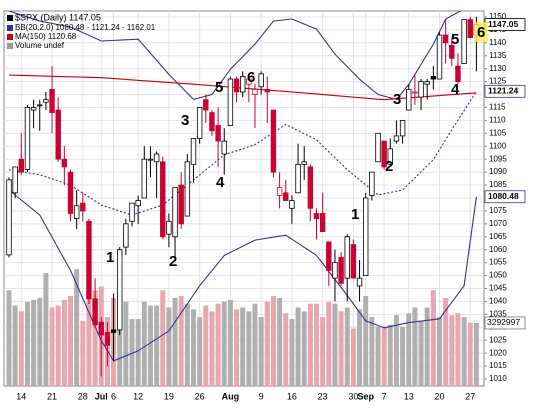 This screenshot has height=415, width=550. What do you see at coordinates (498, 236) in the screenshot?
I see `y-tick-label: 1065` at bounding box center [498, 236].